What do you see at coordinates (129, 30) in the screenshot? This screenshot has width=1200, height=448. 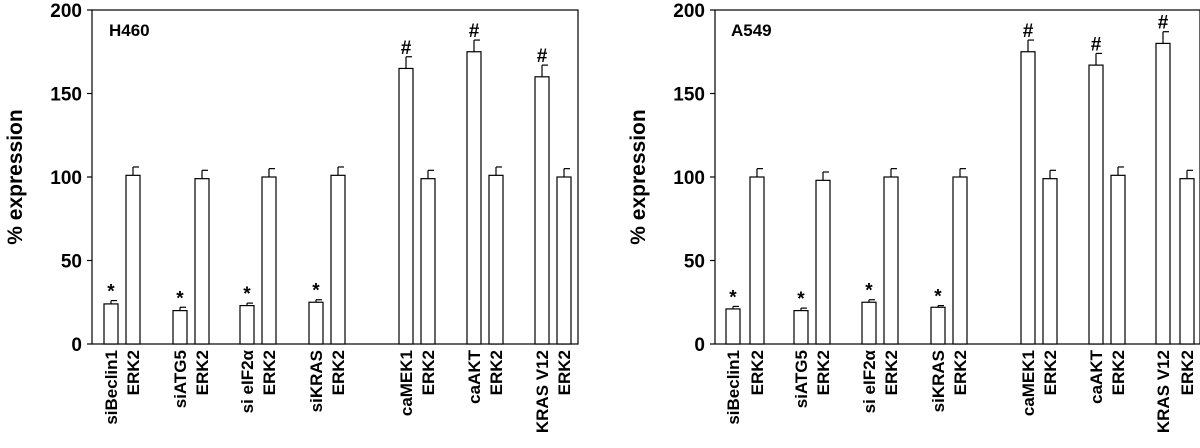 I see `panel-label: H460` at bounding box center [129, 30].